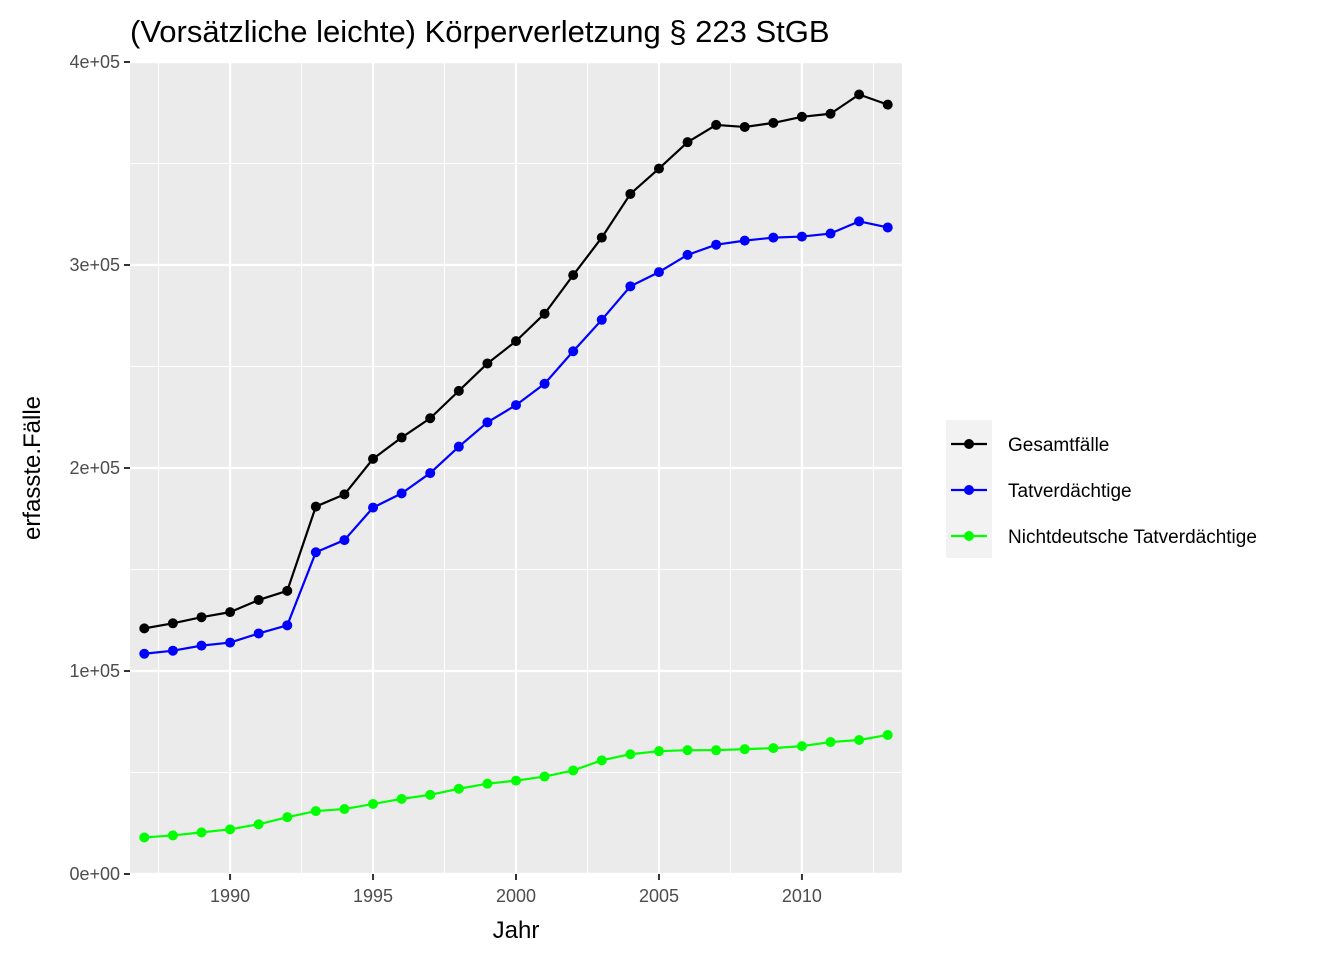  I want to click on legend-item: Tatverdächtige, so click(1041, 491).